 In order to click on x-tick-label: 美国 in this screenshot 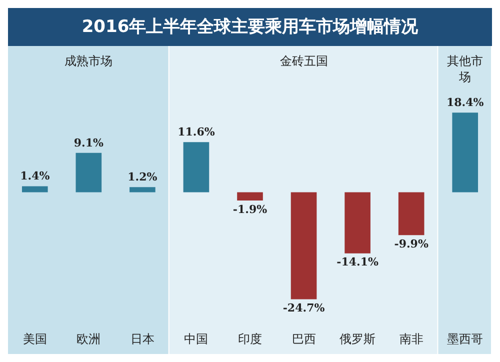, I will do `click(34, 339)`.